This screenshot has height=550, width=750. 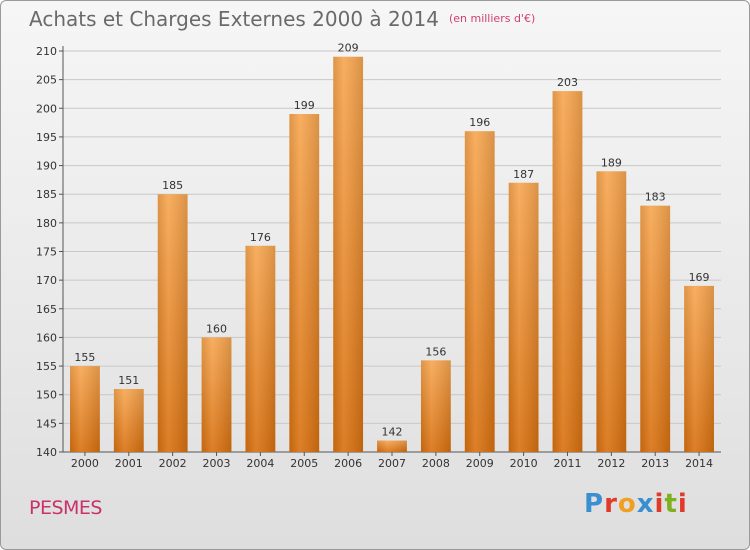 What do you see at coordinates (671, 504) in the screenshot?
I see `logo-letter: t` at bounding box center [671, 504].